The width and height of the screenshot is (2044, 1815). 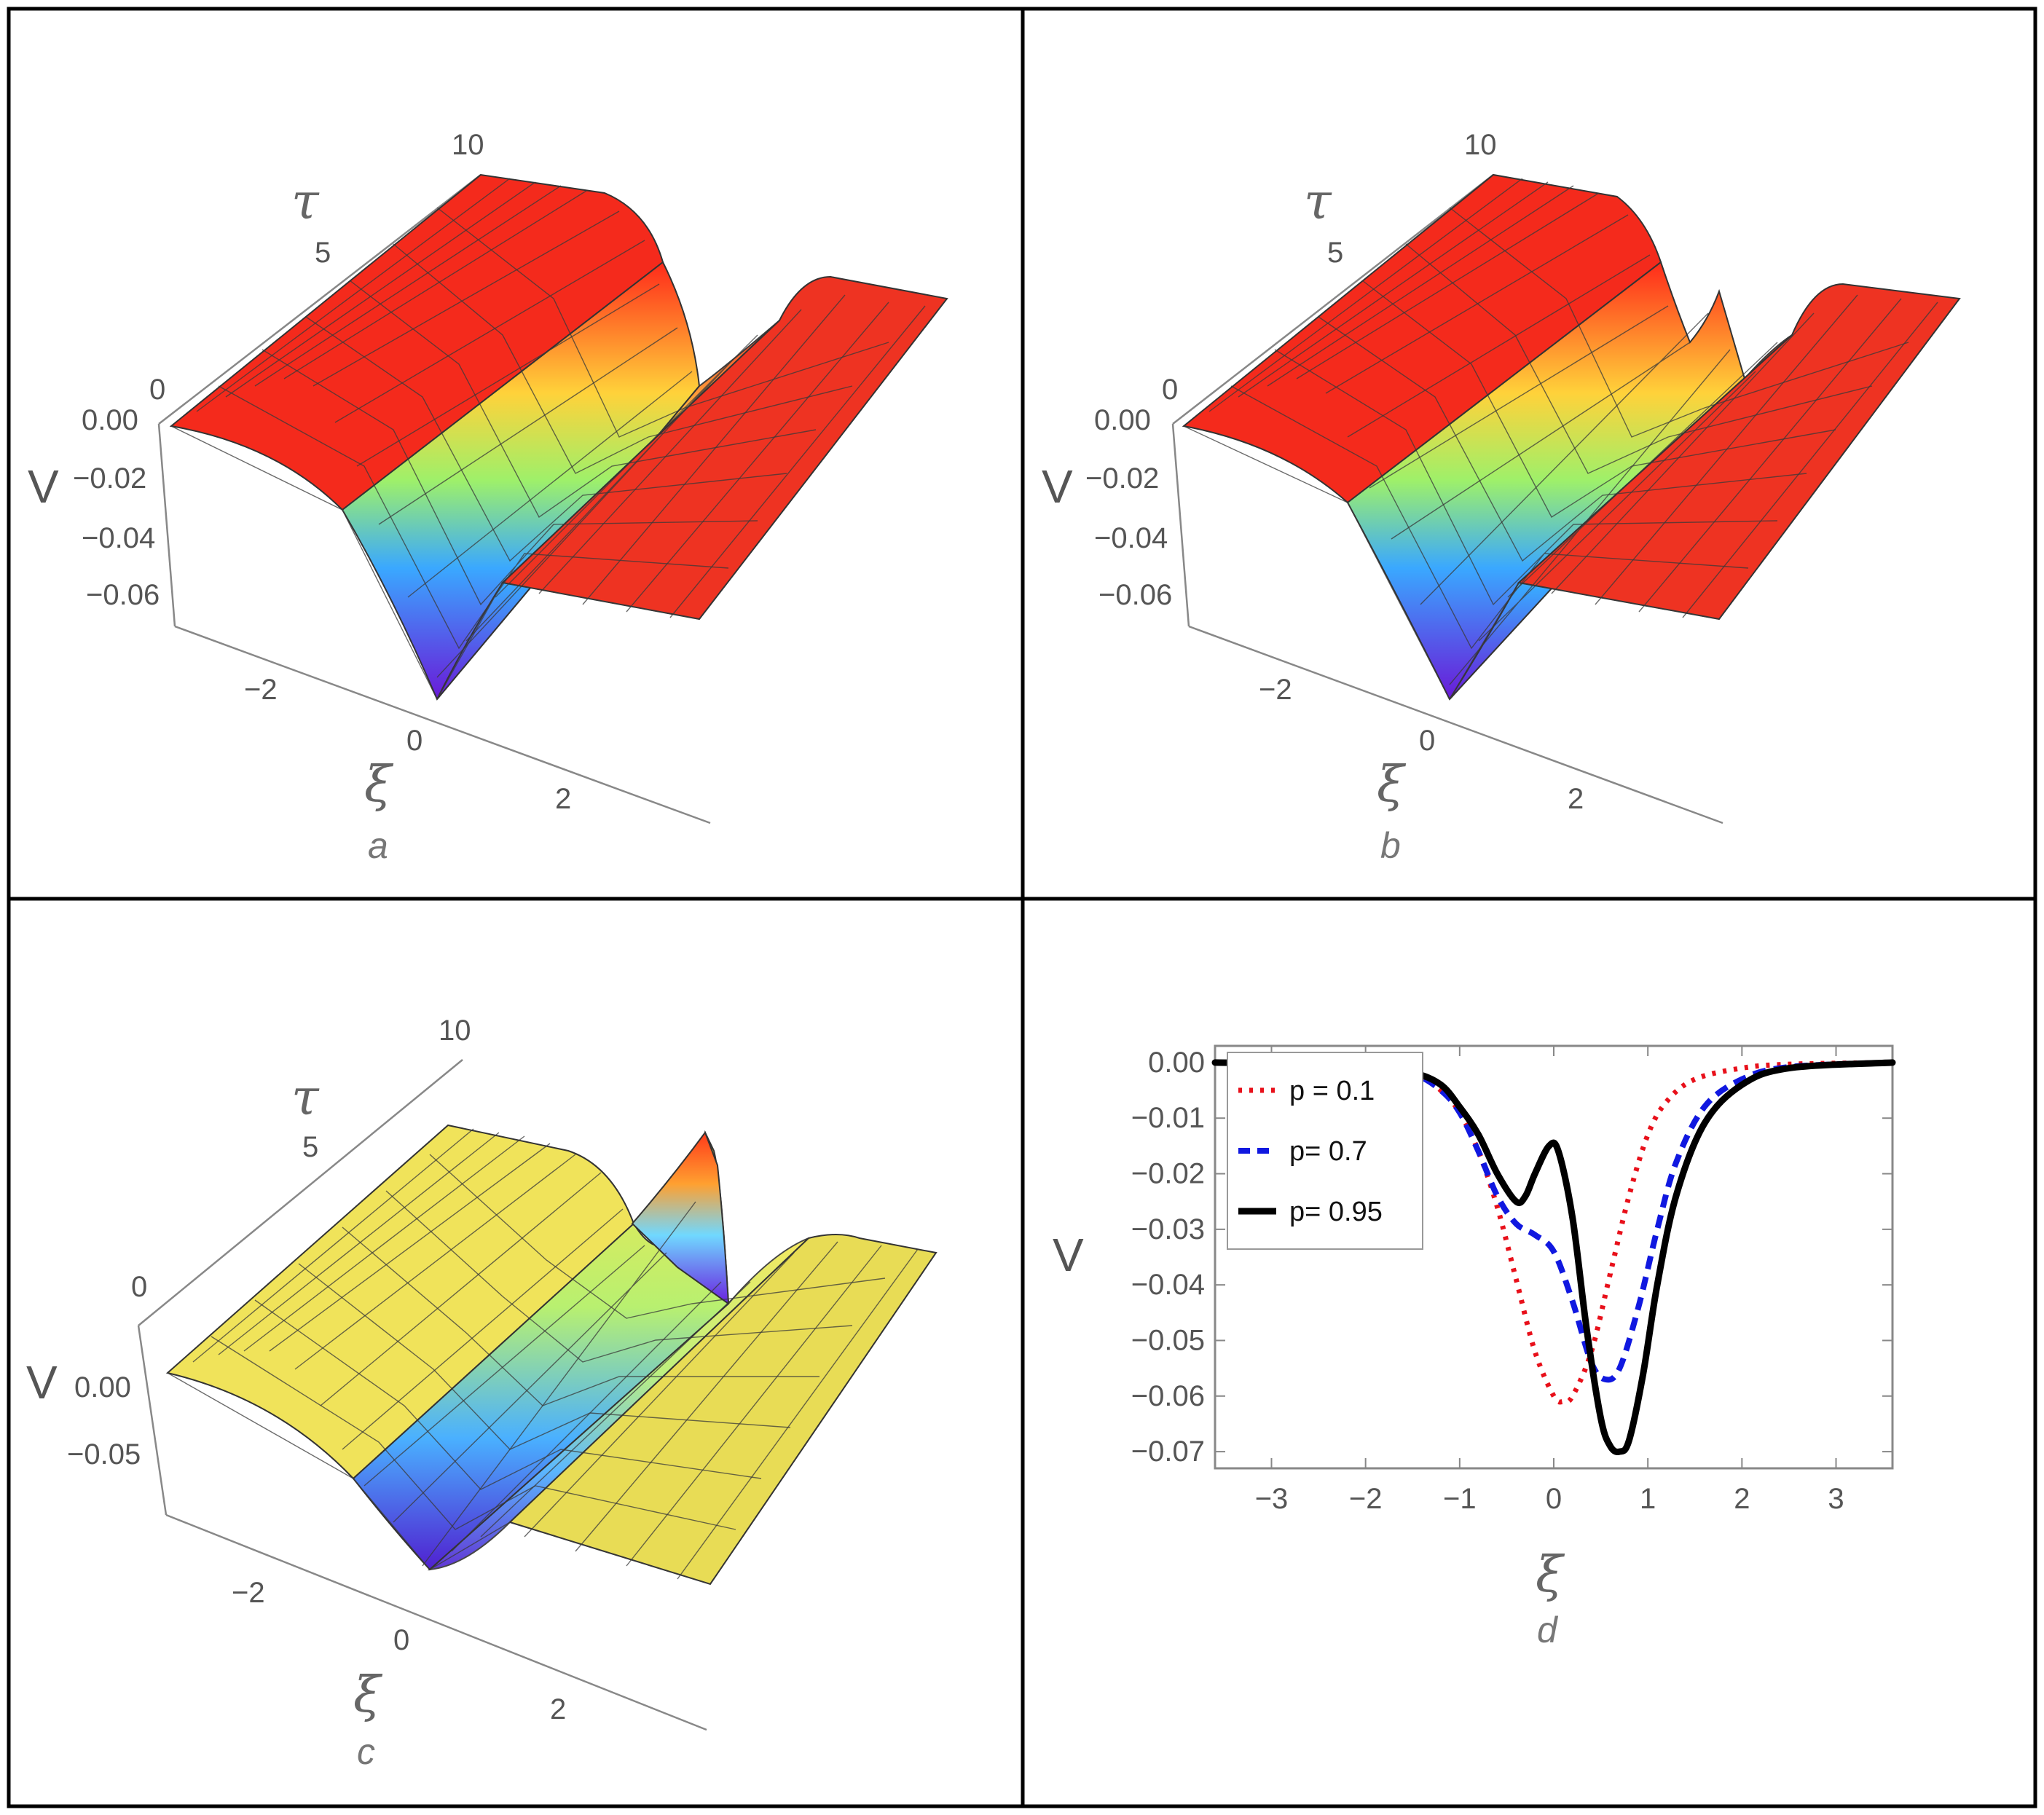 I want to click on y-tick-label: −0.01, so click(x=1168, y=1118).